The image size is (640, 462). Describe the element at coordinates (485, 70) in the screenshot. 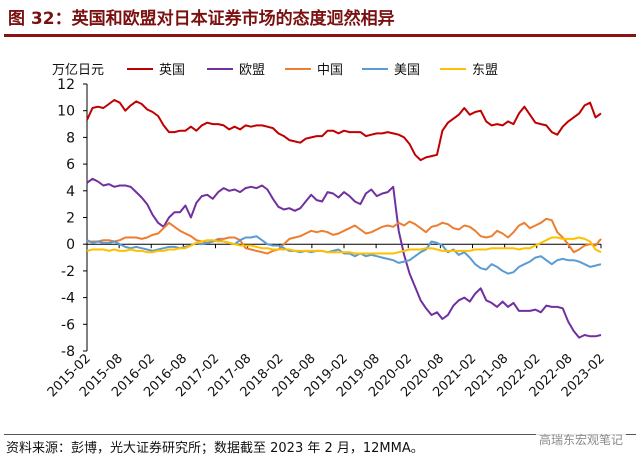

I see `legend-label: 东盟` at that location.